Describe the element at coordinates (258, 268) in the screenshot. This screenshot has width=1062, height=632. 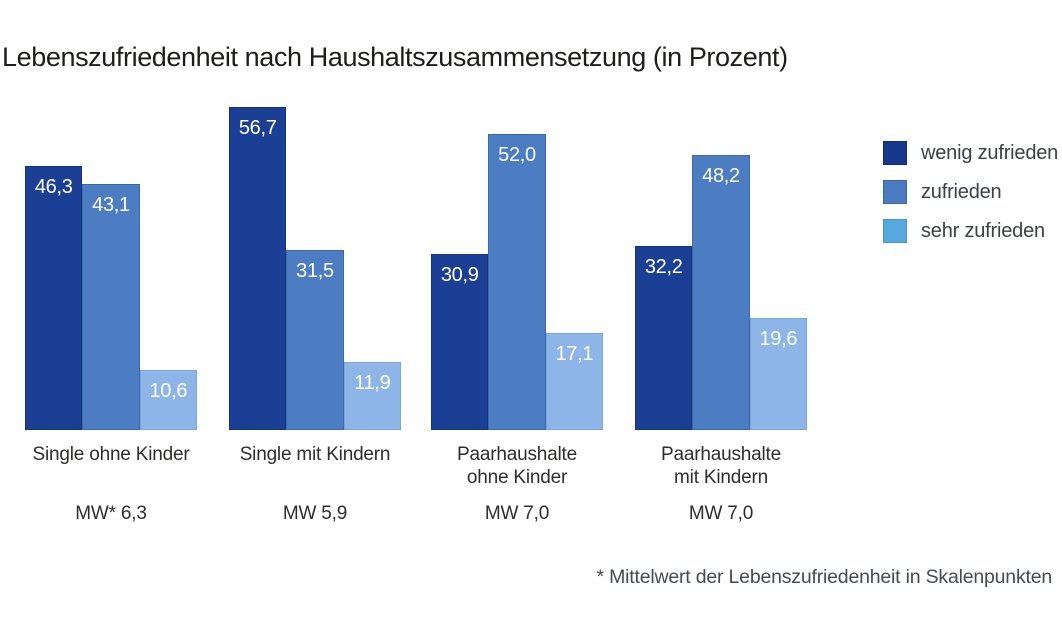
I see `bar-wenig-zufrieden-group2: 56,7` at that location.